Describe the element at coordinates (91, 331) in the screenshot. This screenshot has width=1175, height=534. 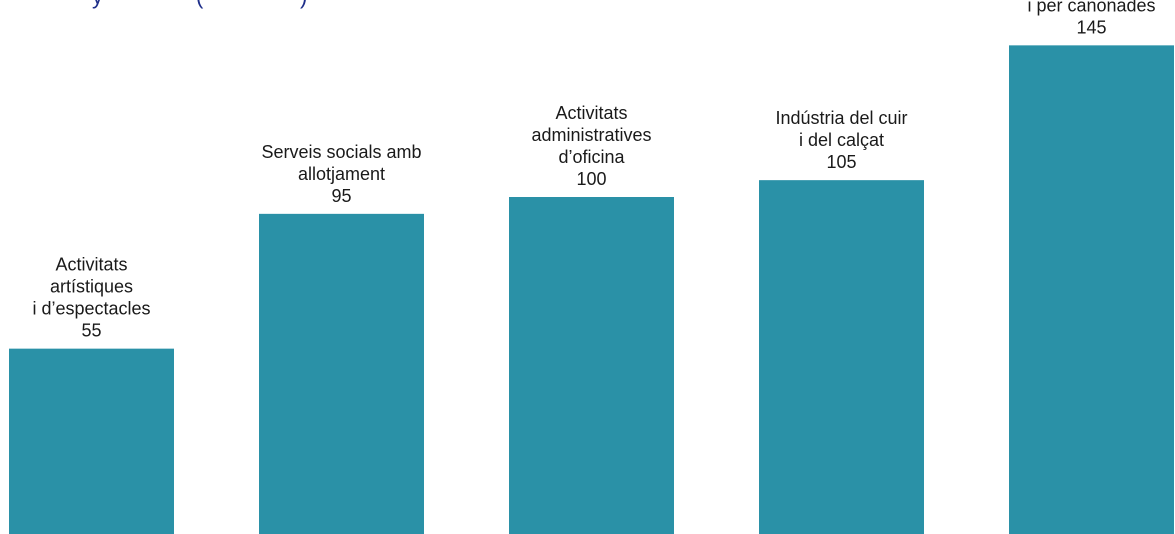
I see `value-label-1: 55` at that location.